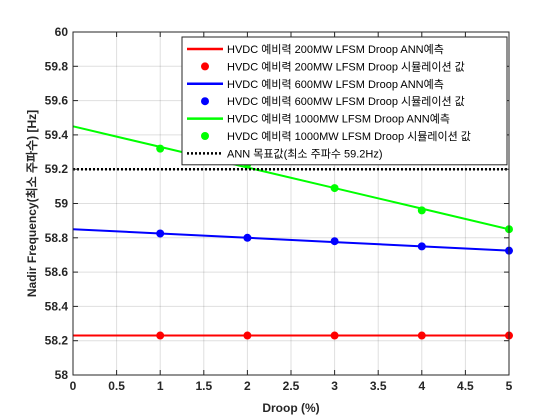  I want to click on x-tick-label: 2.5, so click(291, 386).